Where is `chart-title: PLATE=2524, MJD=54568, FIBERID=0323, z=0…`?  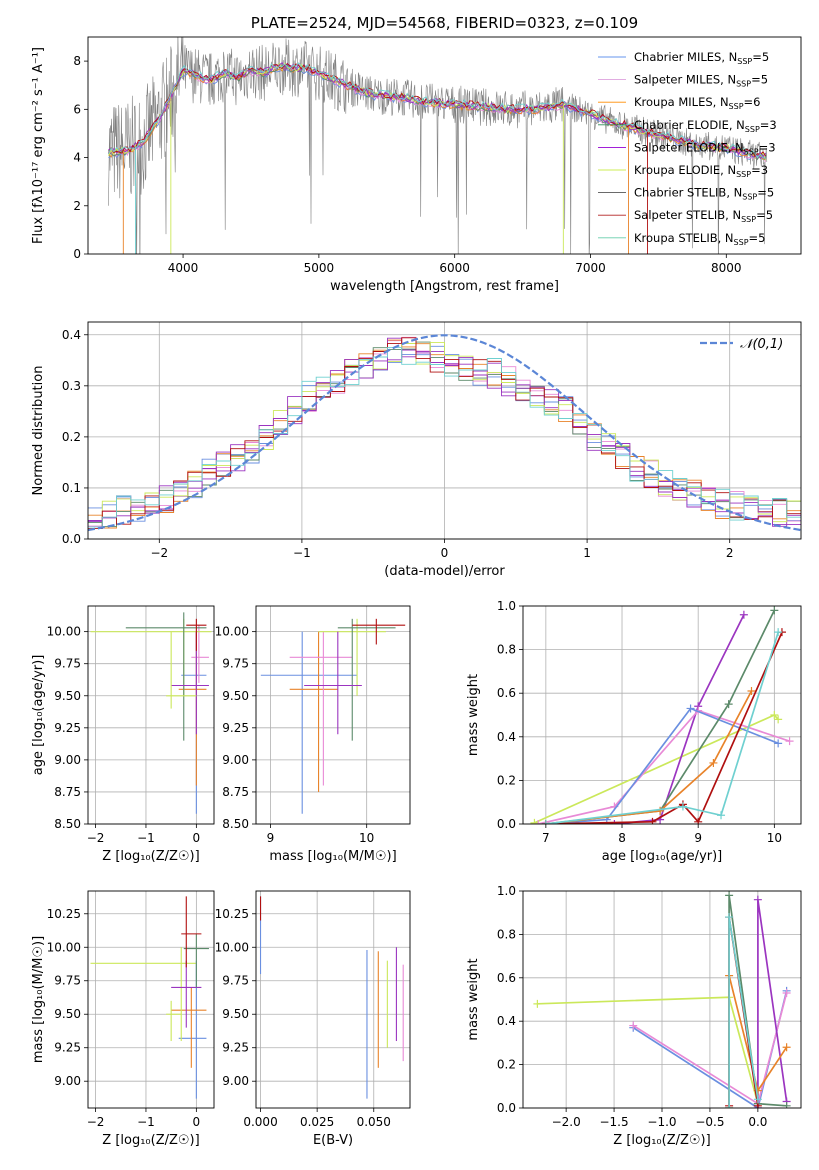
chart-title: PLATE=2524, MJD=54568, FIBERID=0323, z=0… is located at coordinates (444, 23).